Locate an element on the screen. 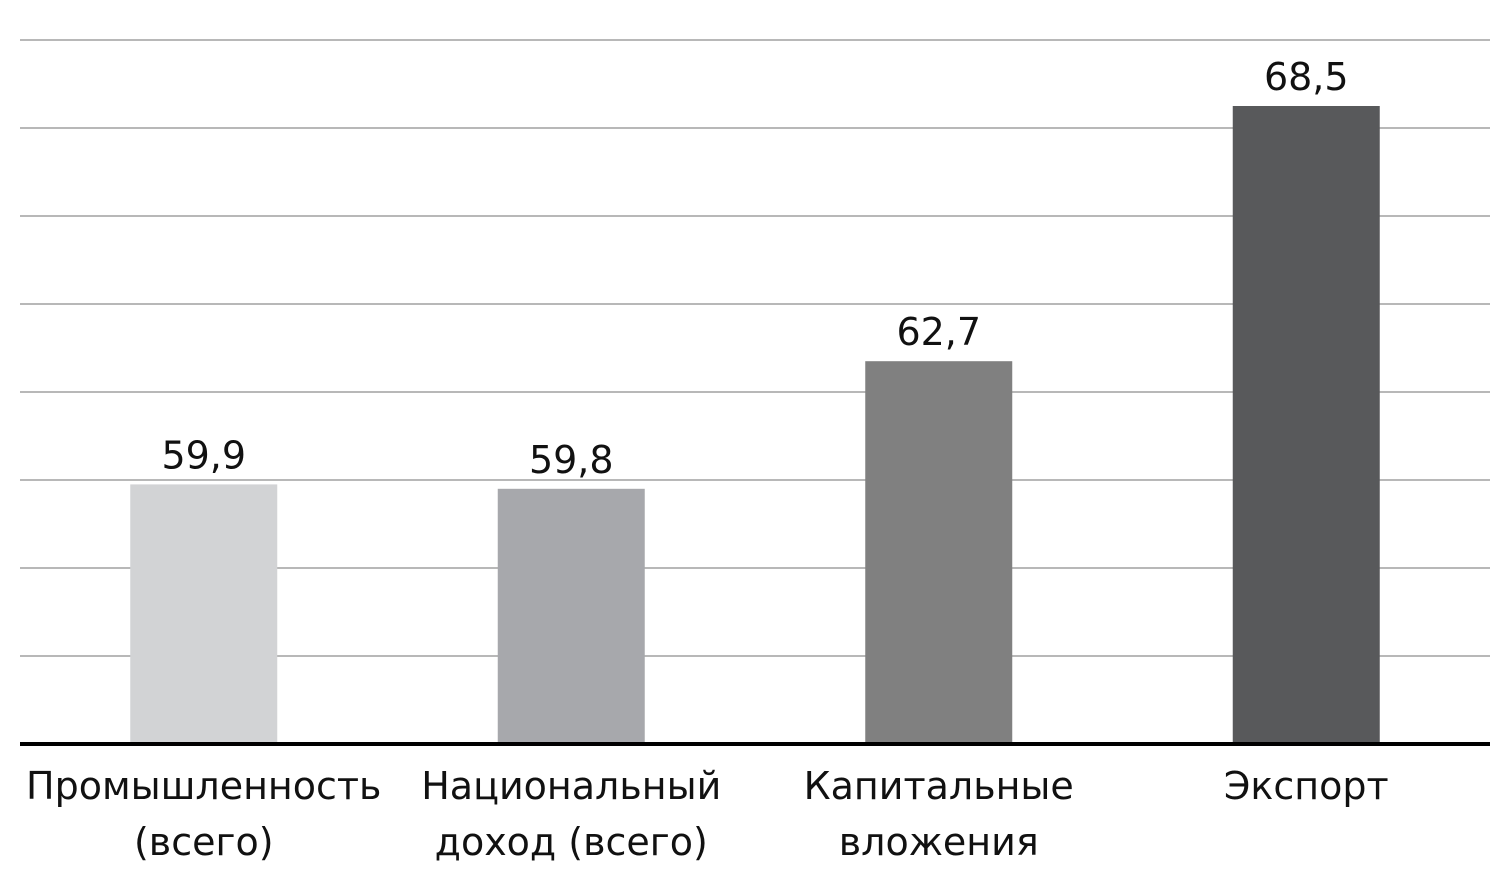 This screenshot has height=876, width=1512. x-tick-label: Национальный доход (всего) is located at coordinates (571, 814).